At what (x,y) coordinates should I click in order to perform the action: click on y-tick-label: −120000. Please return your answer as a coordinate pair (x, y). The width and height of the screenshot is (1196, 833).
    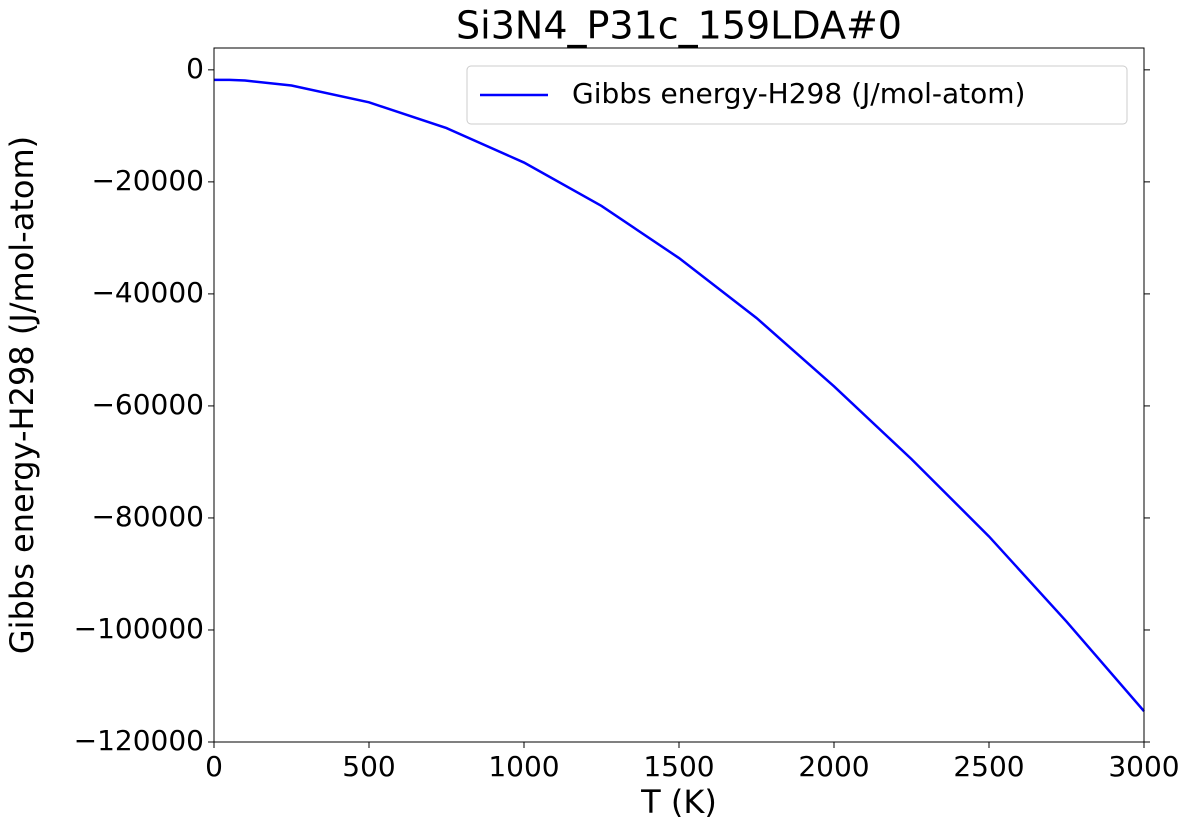
    Looking at the image, I should click on (139, 740).